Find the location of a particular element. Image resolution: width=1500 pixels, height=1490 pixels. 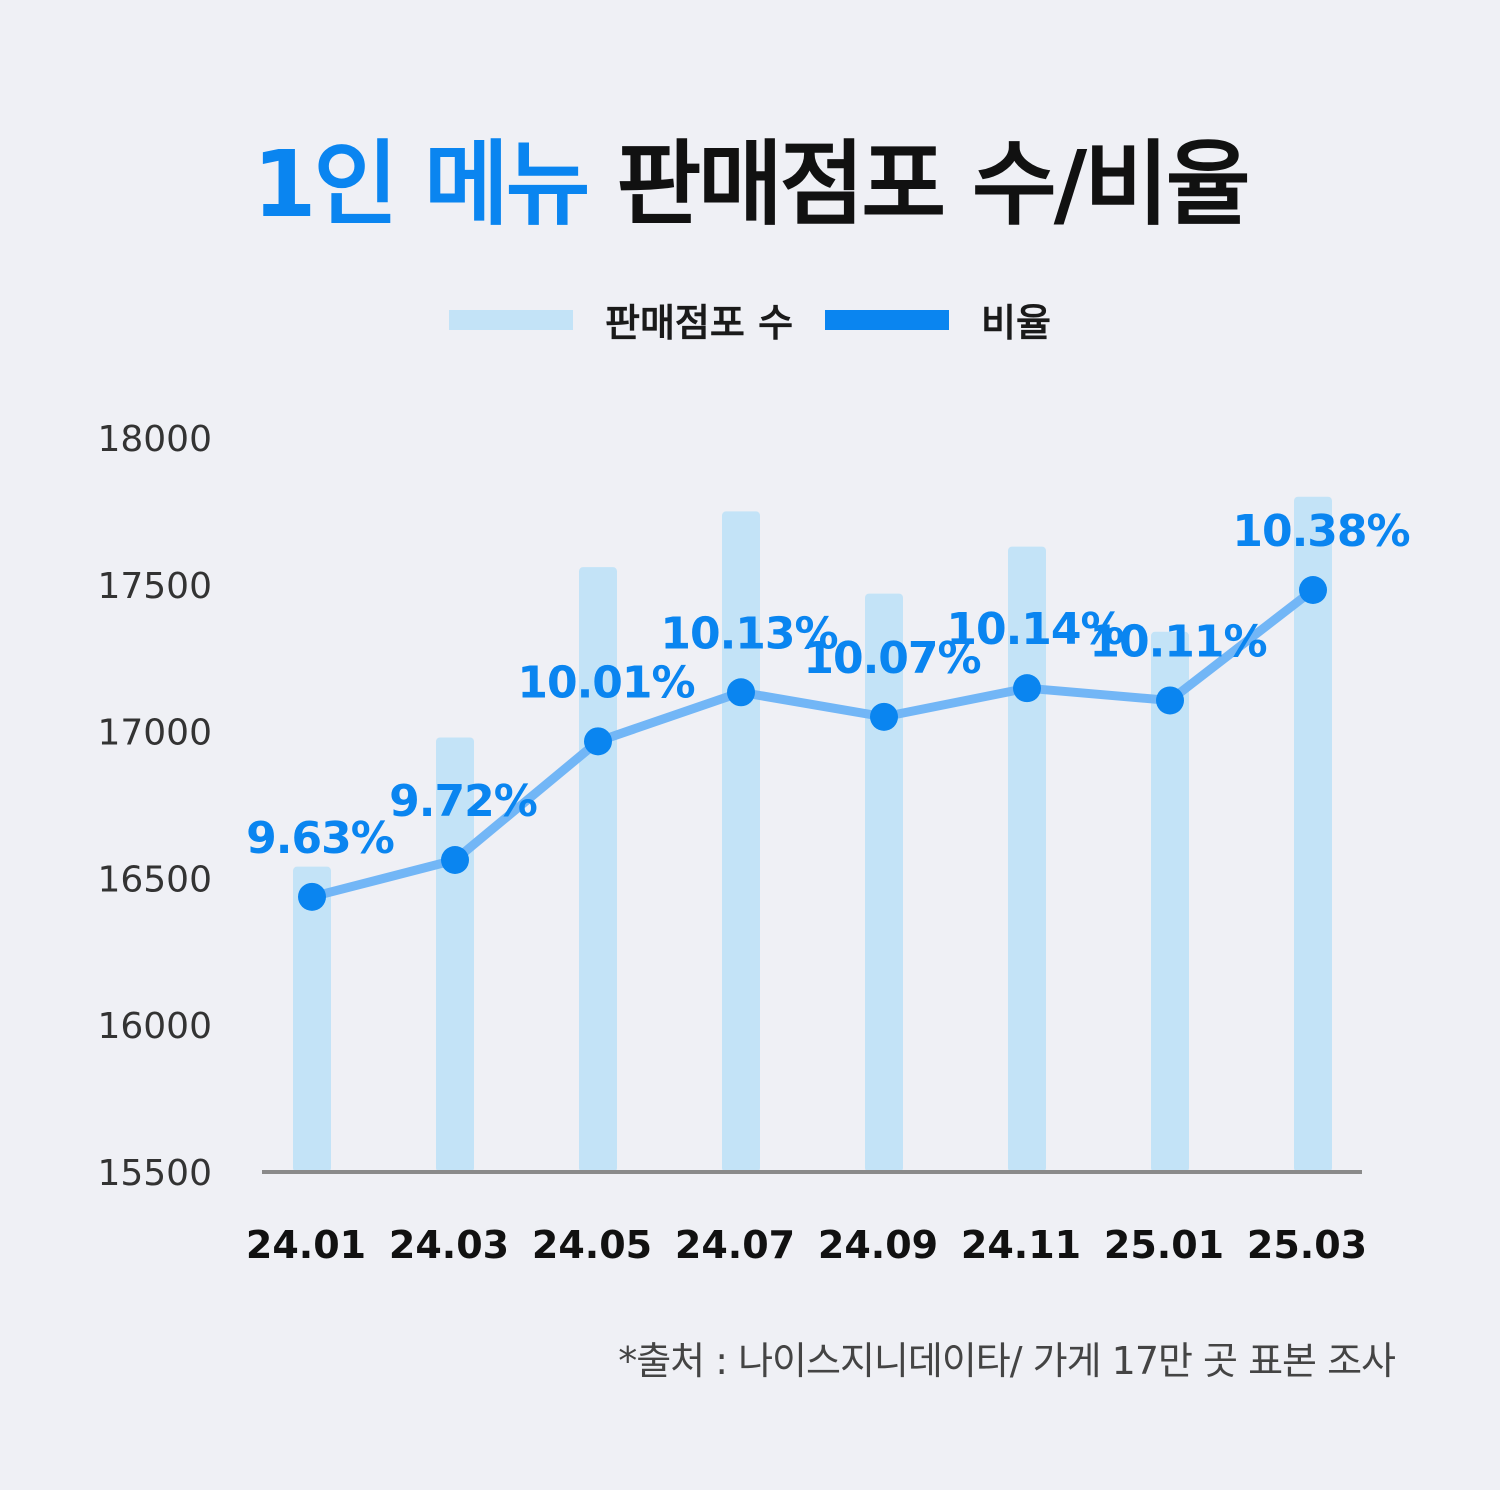

x-tick-label: 24.09 is located at coordinates (878, 1245).